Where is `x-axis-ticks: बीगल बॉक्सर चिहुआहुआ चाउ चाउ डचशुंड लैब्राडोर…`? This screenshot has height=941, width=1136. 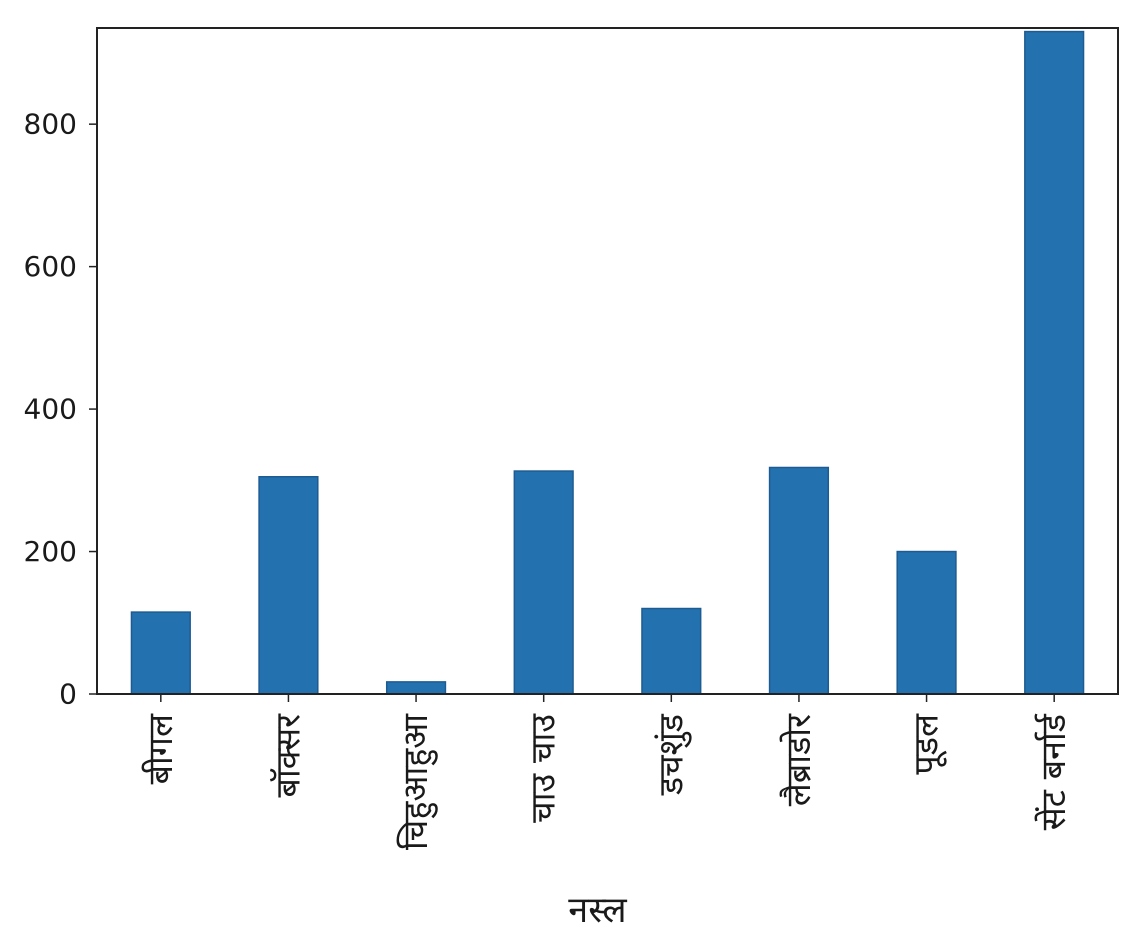
x-axis-ticks: बीगल बॉक्सर चिहुआहुआ चाउ चाउ डचशुंड लैब्राडोर… is located at coordinates (607, 772).